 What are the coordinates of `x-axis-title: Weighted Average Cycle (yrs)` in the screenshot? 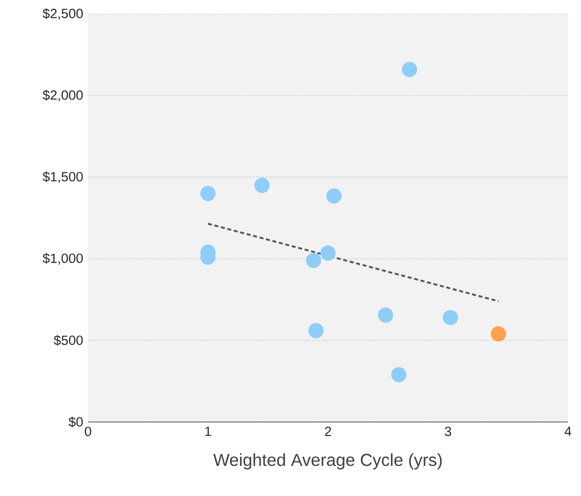 It's located at (327, 461).